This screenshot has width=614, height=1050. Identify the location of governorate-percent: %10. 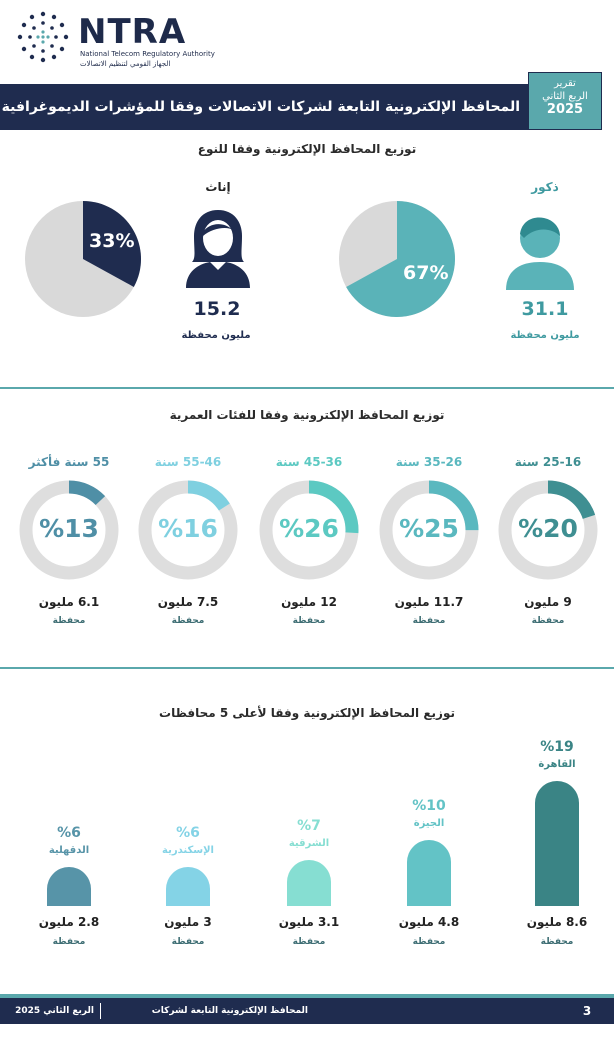
(429, 806).